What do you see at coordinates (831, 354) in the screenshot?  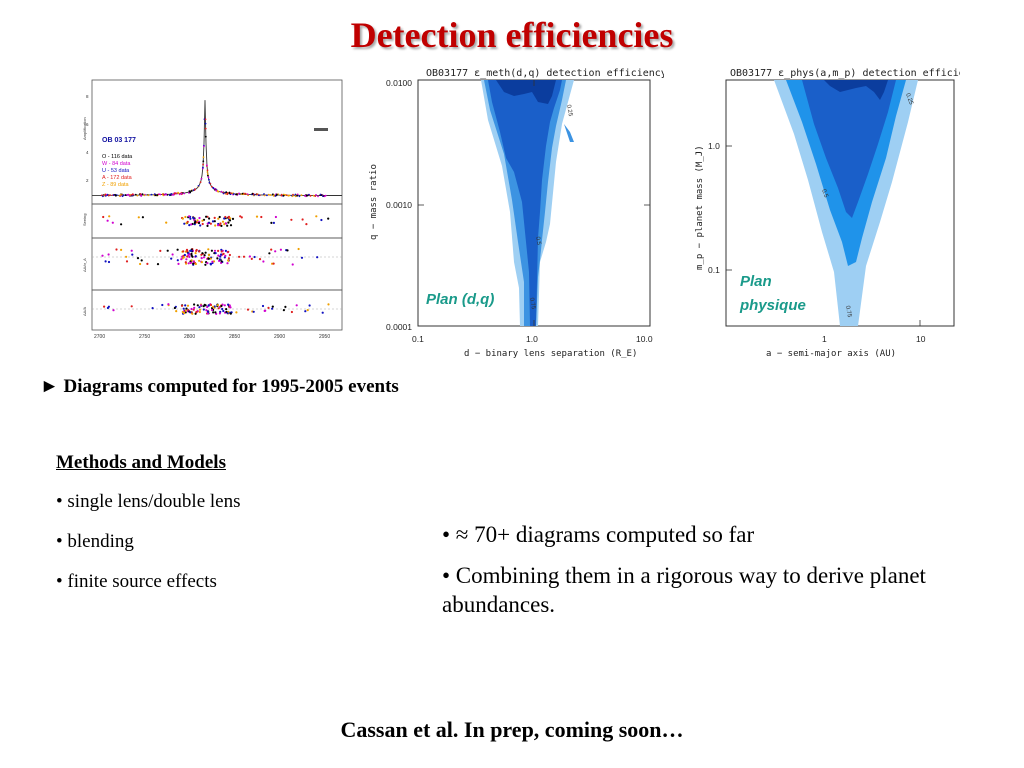 I see `contour-am-xlabel: a − semi-major axis (AU)` at bounding box center [831, 354].